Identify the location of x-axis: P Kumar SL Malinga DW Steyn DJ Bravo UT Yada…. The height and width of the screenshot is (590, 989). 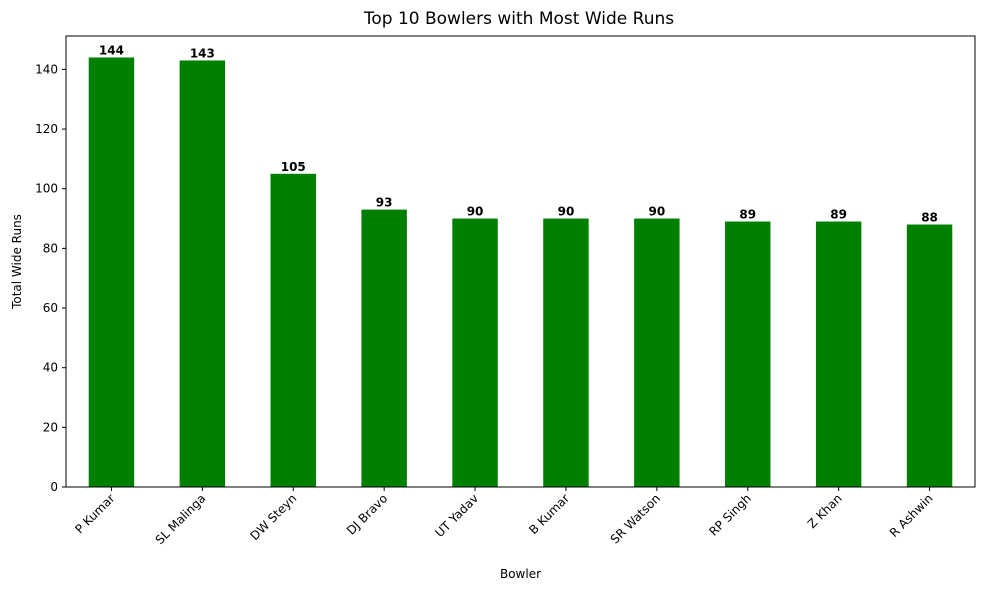
(504, 517).